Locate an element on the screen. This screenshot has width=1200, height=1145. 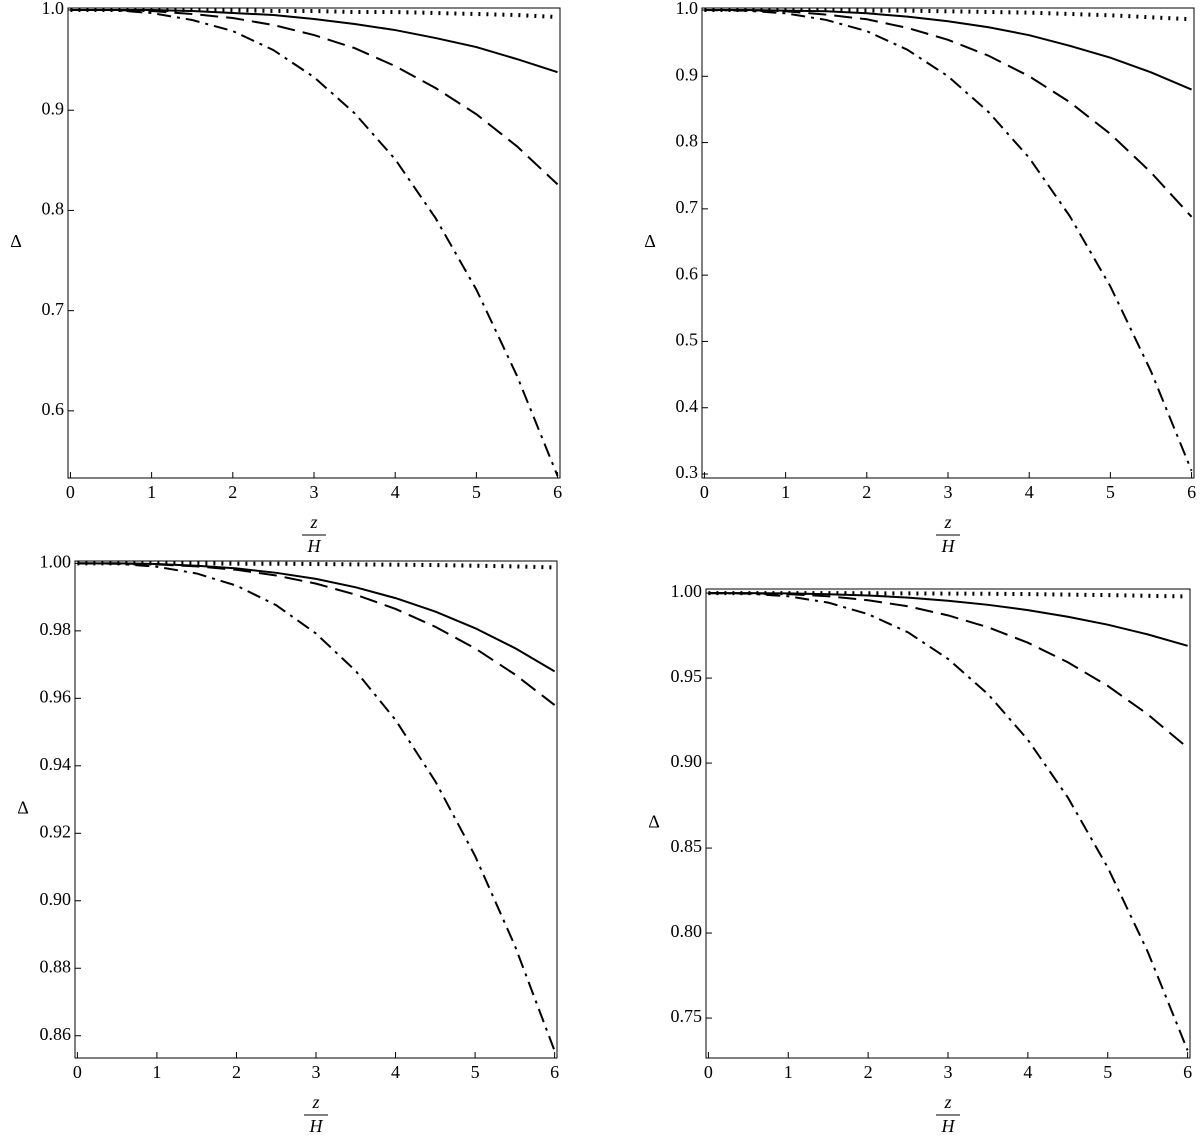
y-tick-label: 0.75 is located at coordinates (687, 1016).